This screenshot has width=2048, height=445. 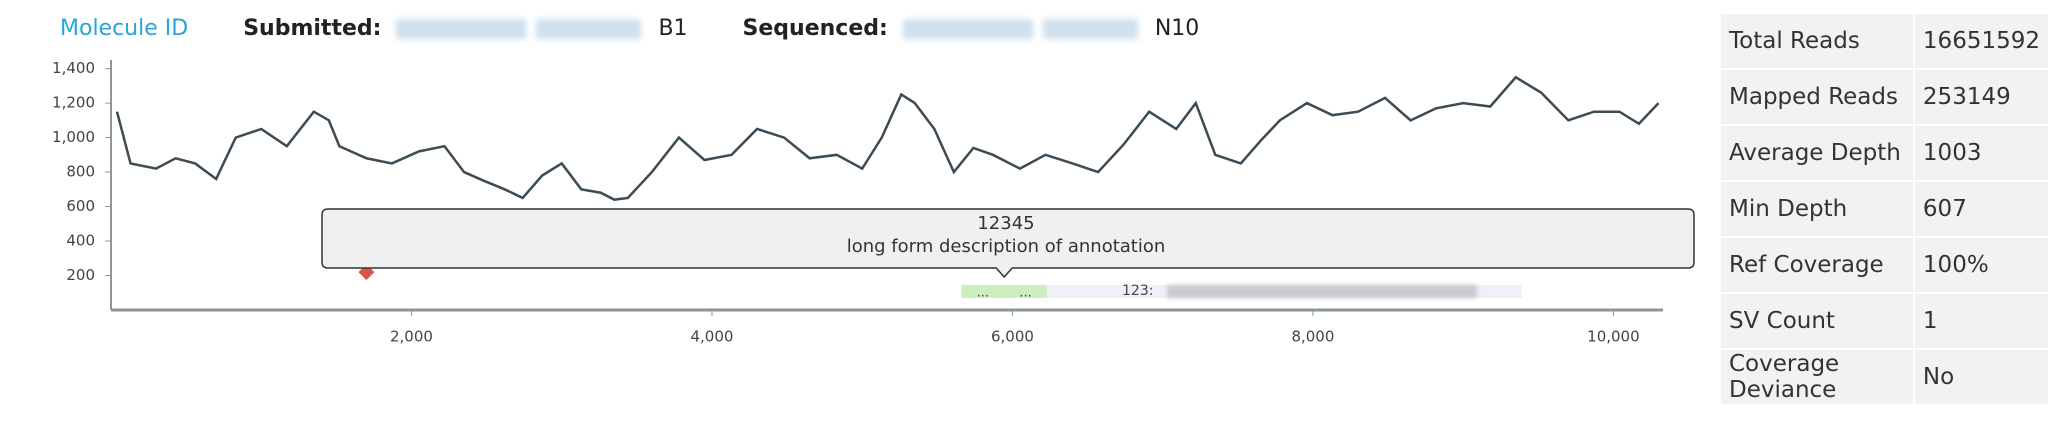 I want to click on stat-label: Average Depth, so click(x=1818, y=153).